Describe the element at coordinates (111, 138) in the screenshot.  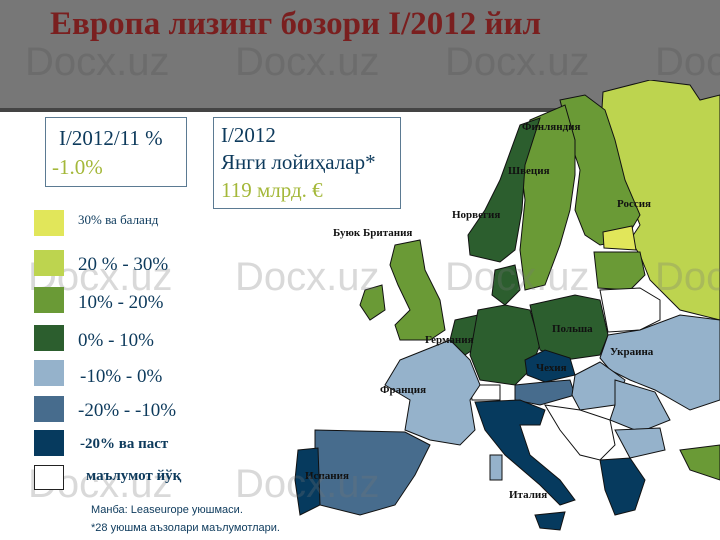
I see `growth-period: I/2012/11 %` at that location.